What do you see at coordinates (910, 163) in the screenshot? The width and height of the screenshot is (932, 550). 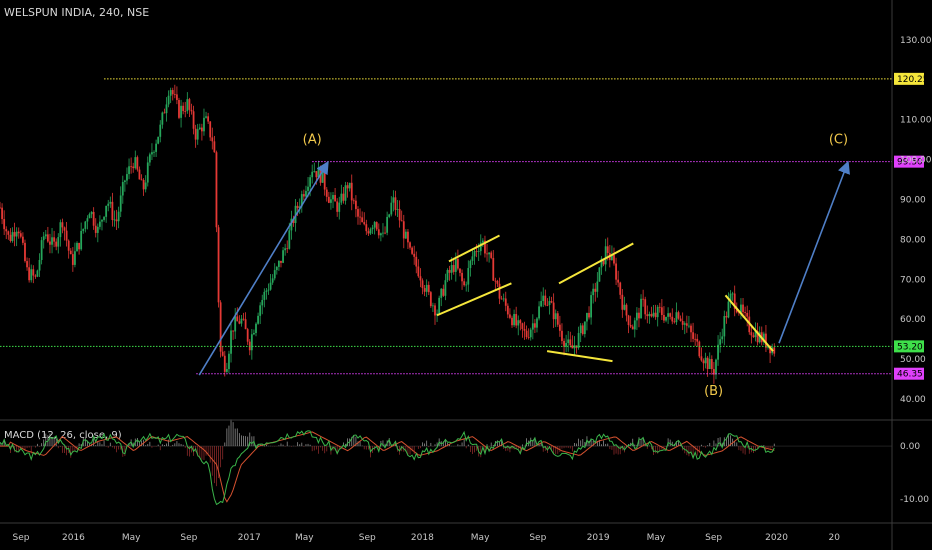 I see `level-label: 99.50` at bounding box center [910, 163].